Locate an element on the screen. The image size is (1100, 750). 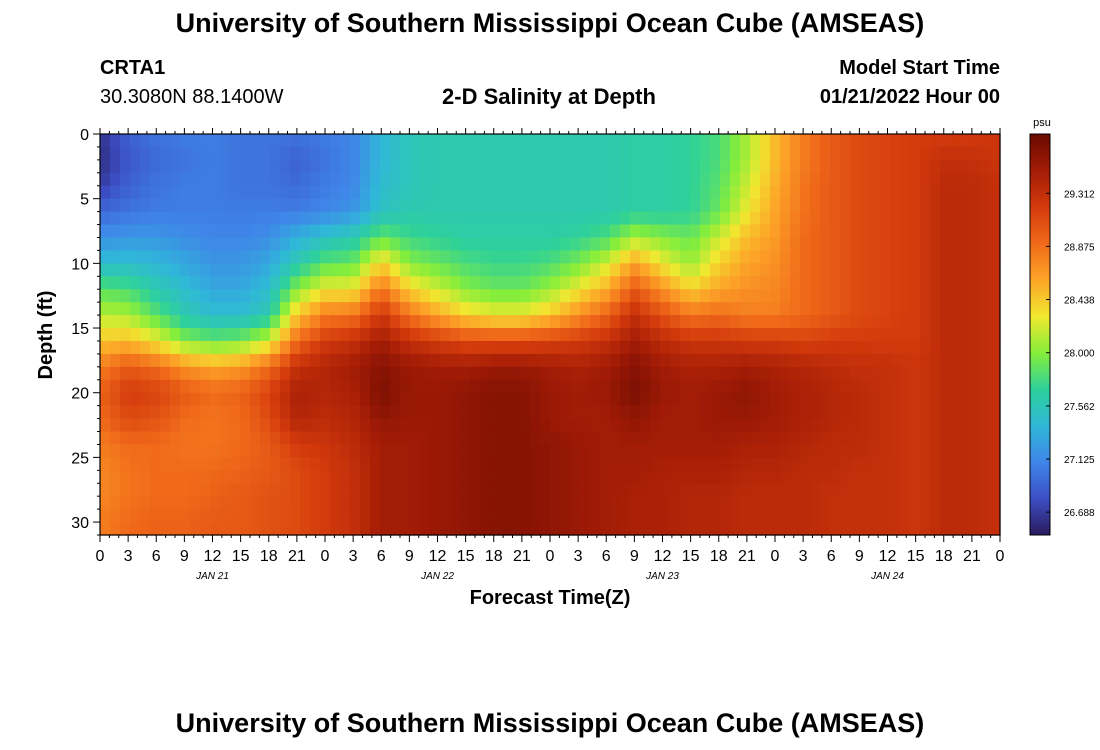
y-tick-label: 30 is located at coordinates (80, 523).